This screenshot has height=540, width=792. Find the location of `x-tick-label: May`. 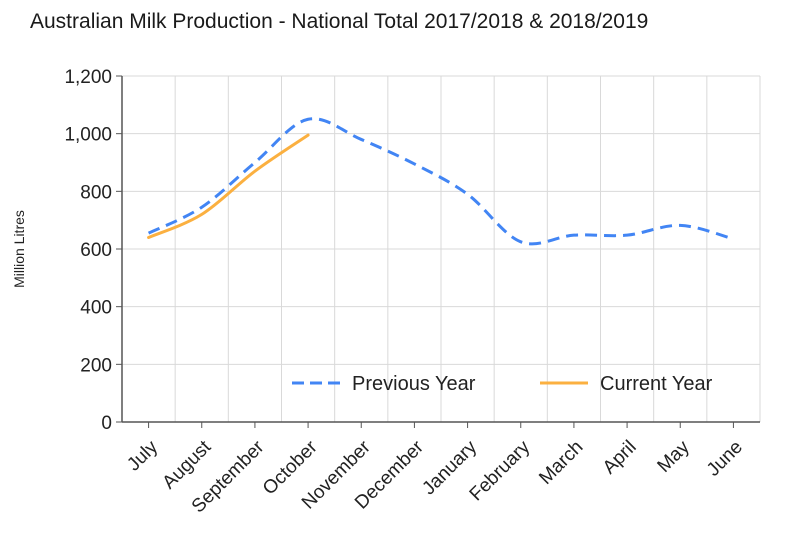

x-tick-label: May is located at coordinates (674, 456).